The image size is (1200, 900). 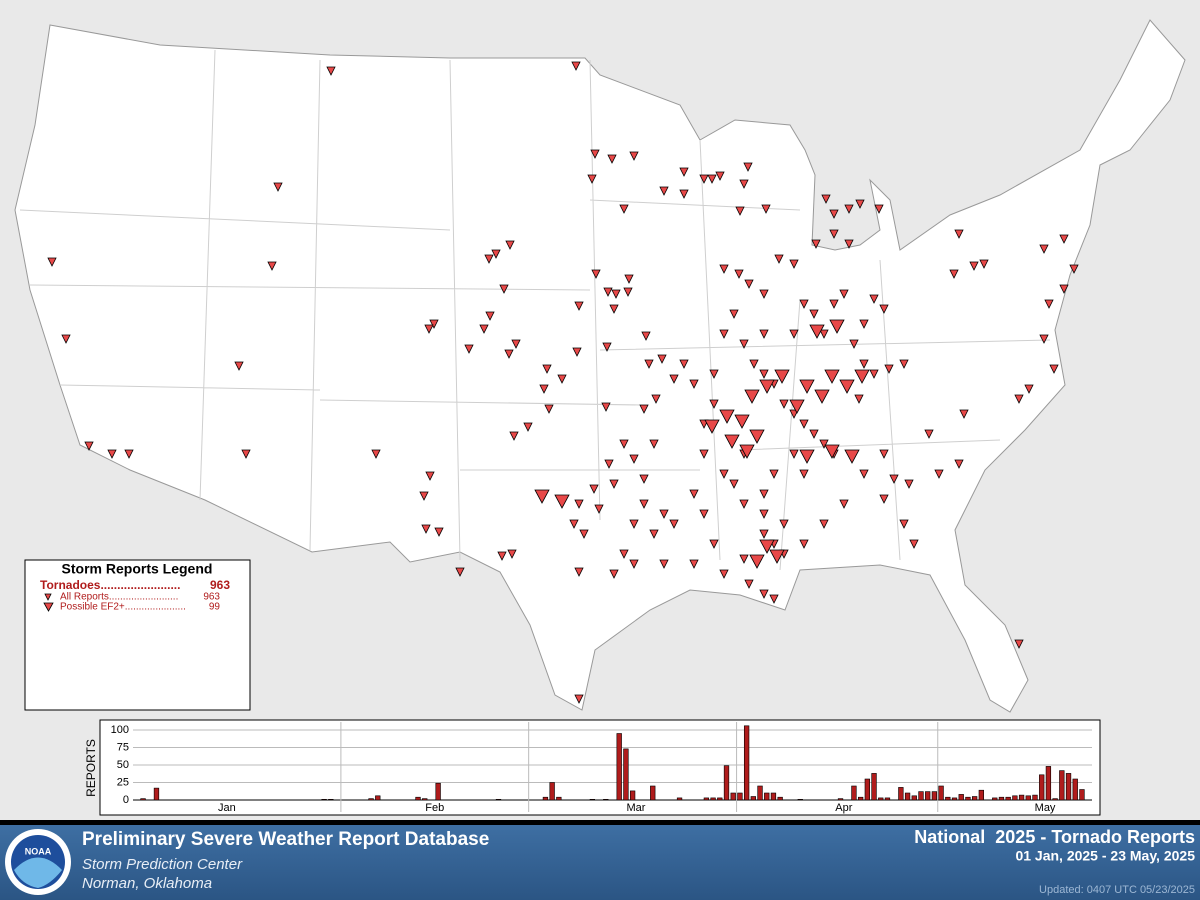 I want to click on noaa-logo: NOAA, so click(x=38, y=862).